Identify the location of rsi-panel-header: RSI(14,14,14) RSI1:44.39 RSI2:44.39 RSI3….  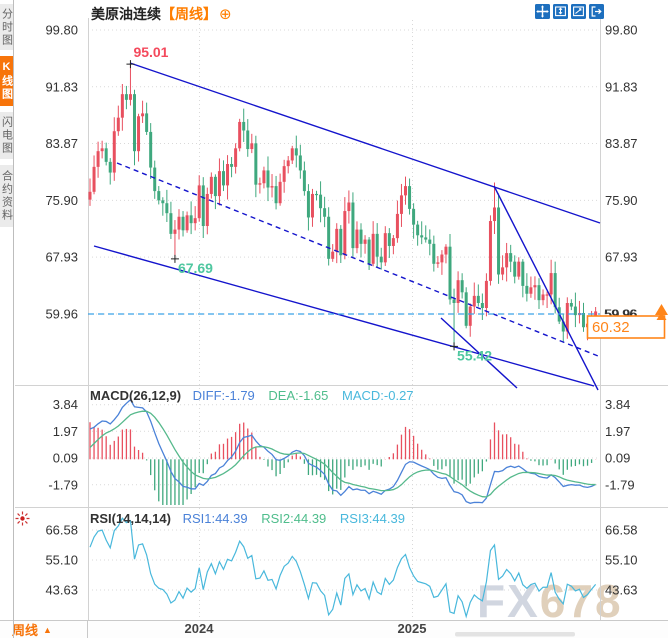
(247, 518).